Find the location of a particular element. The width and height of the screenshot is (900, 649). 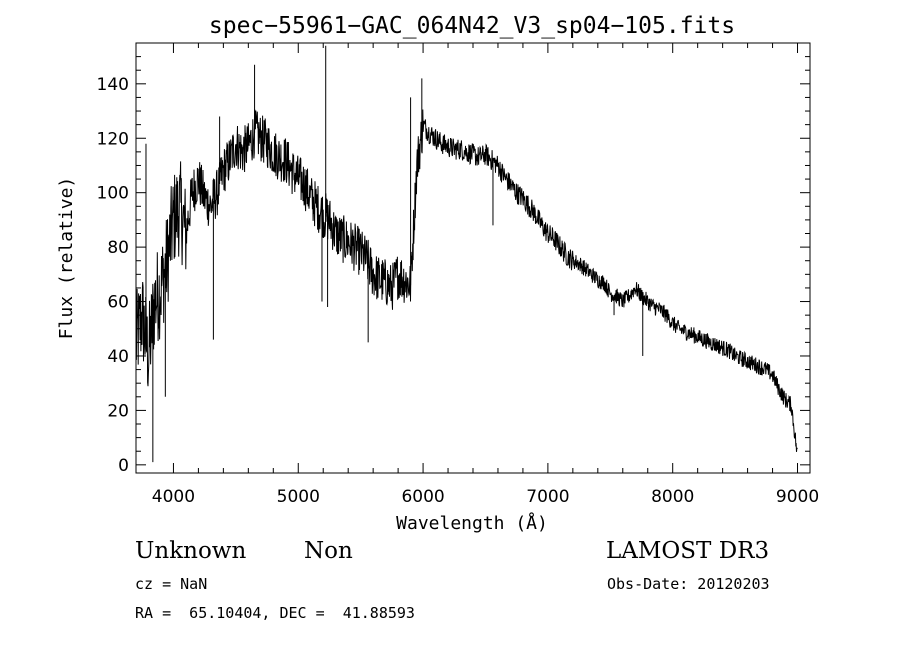

observation-date: Obs-Date: 20120203 is located at coordinates (688, 584).